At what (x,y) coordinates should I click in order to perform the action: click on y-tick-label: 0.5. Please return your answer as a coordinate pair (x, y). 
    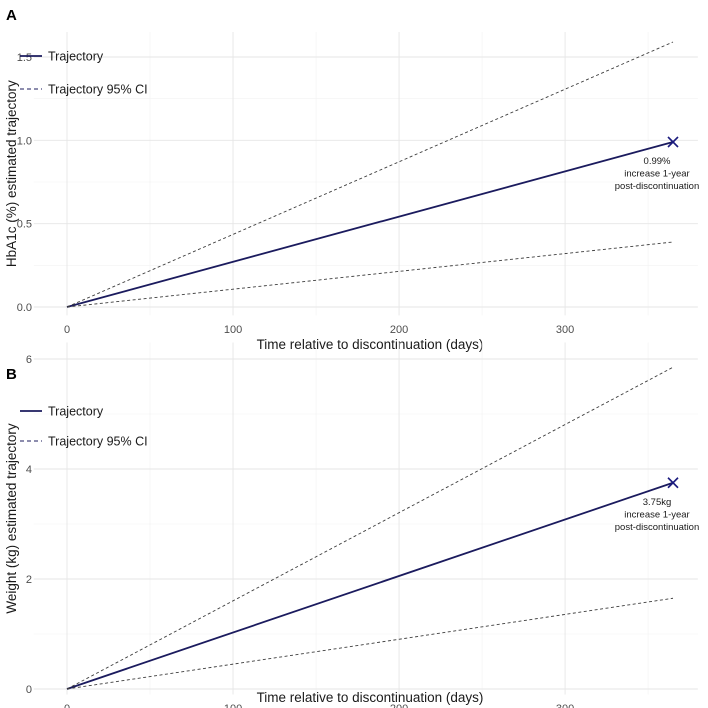
    Looking at the image, I should click on (24, 225).